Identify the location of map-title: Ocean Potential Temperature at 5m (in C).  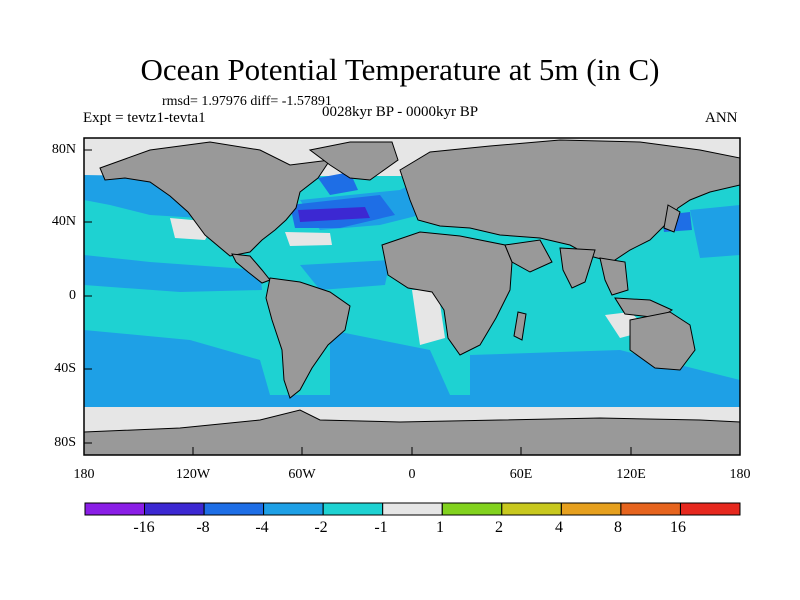
(400, 69).